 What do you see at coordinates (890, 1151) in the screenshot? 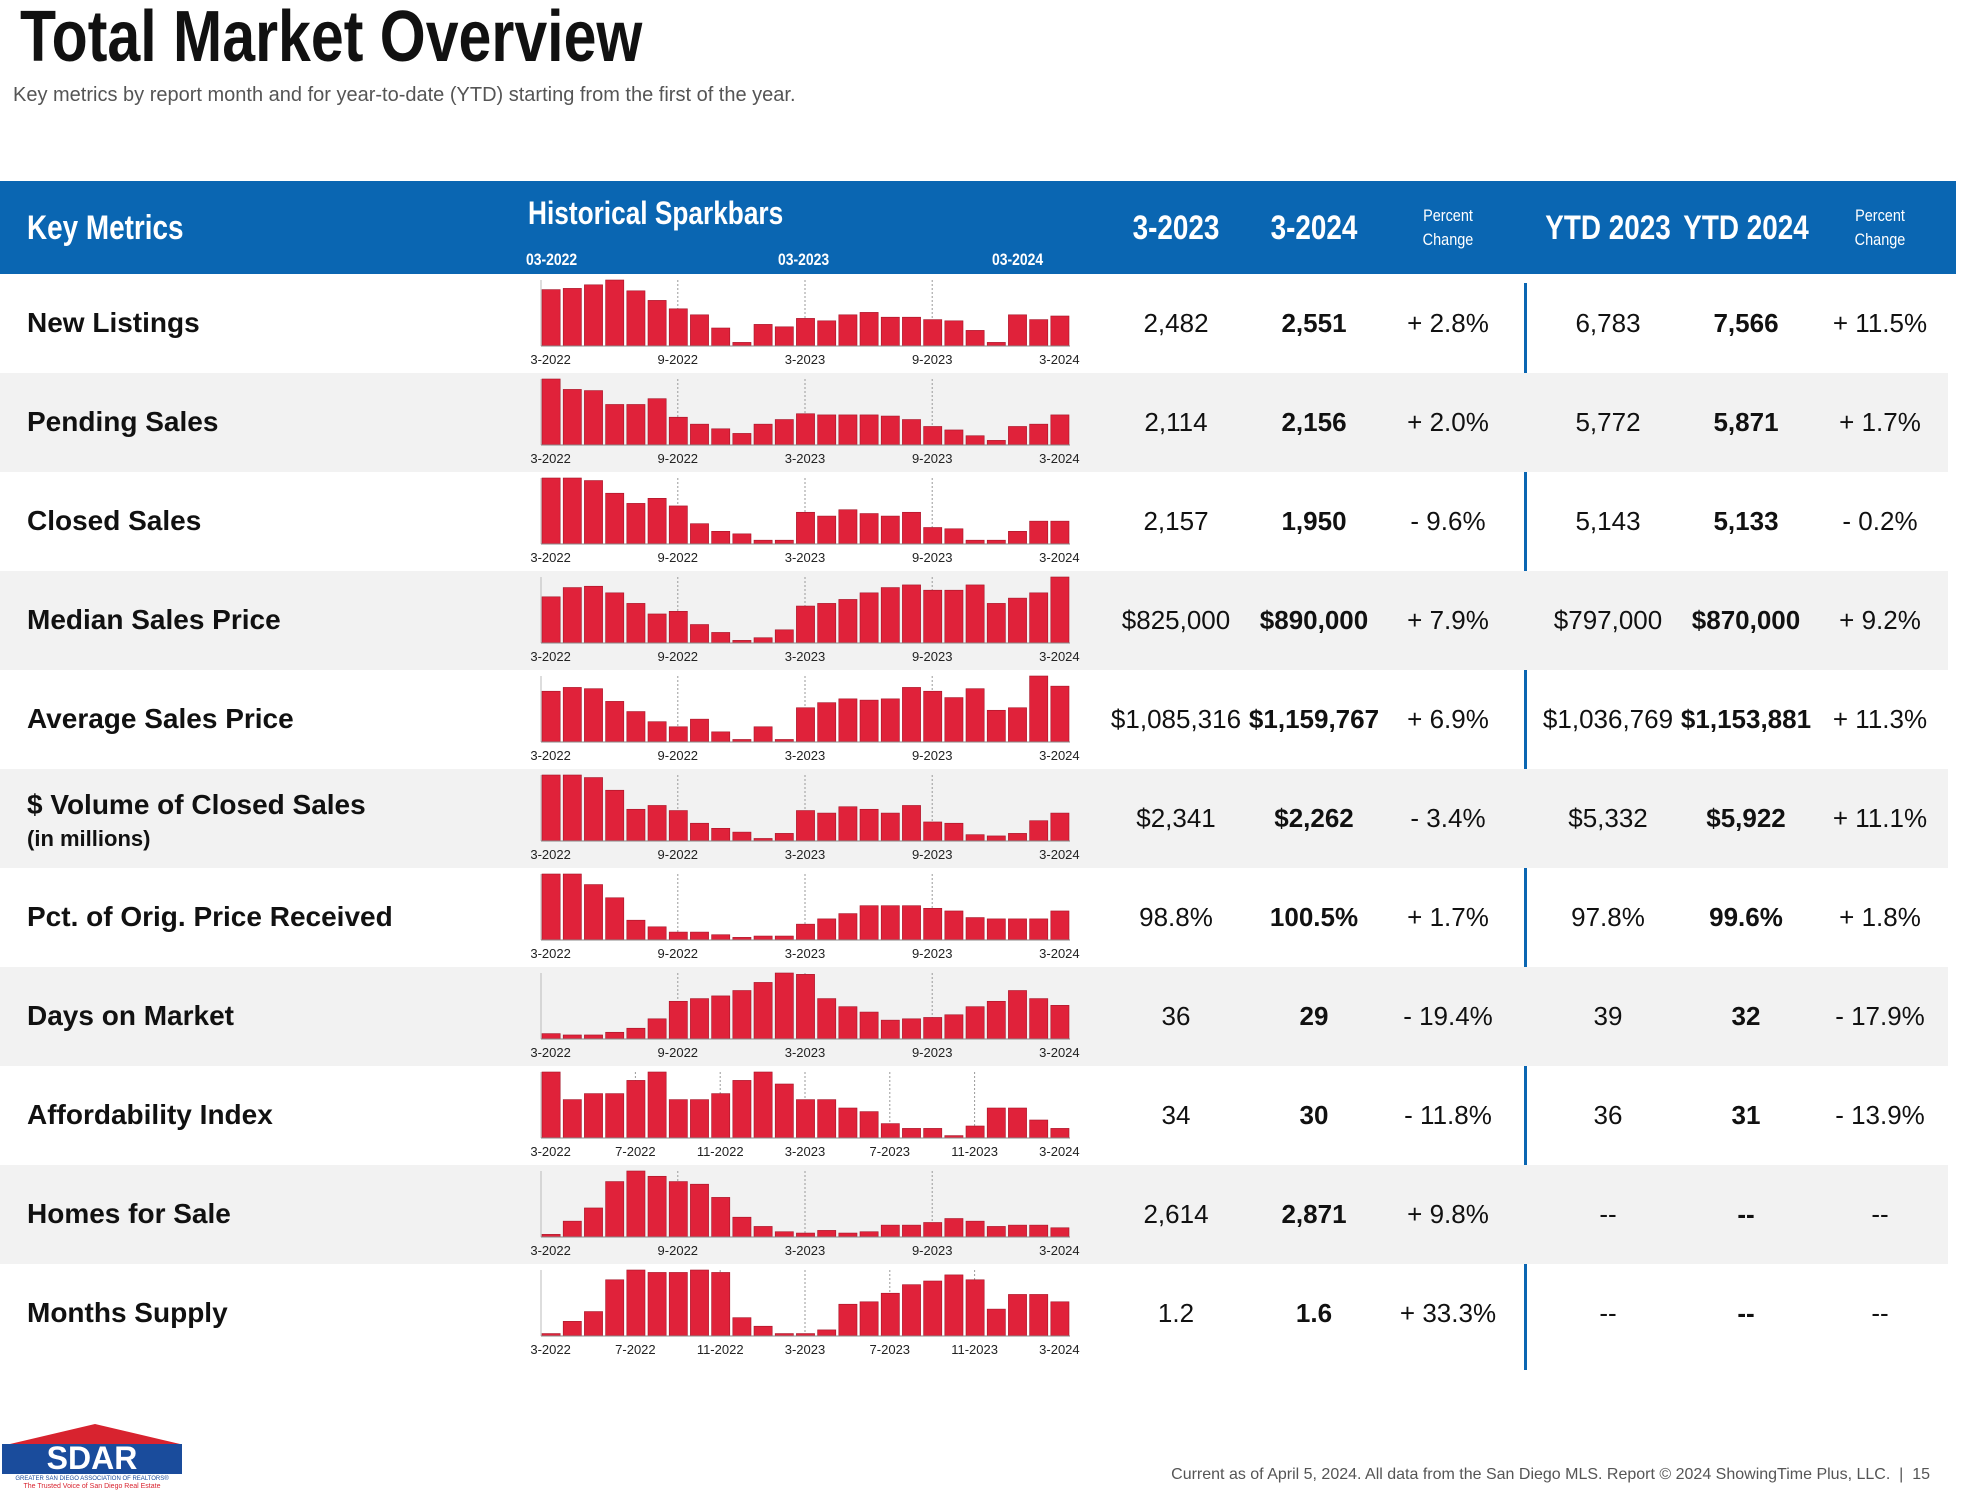
I see `spark-tick-label: 7-2023` at bounding box center [890, 1151].